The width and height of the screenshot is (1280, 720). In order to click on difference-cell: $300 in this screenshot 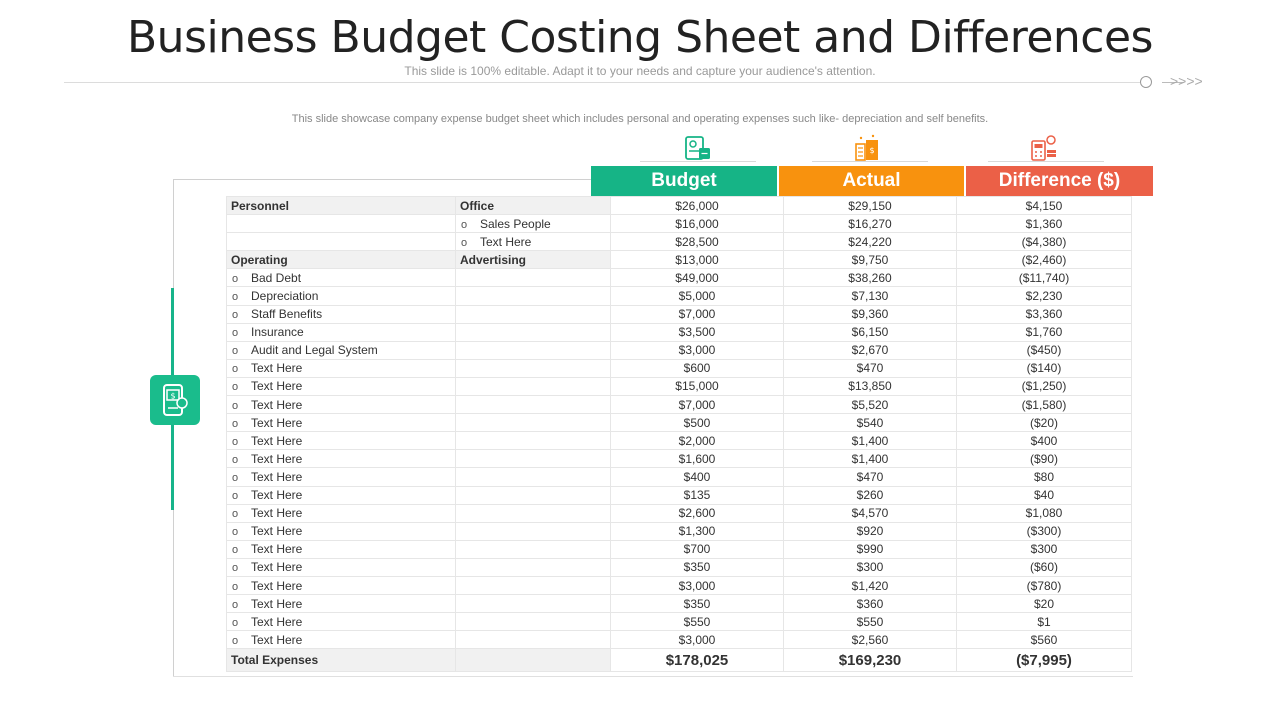, I will do `click(1044, 549)`.